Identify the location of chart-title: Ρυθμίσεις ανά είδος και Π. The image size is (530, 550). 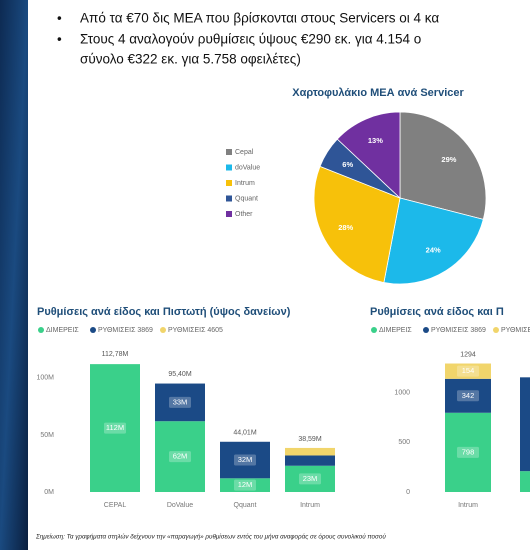
(437, 312).